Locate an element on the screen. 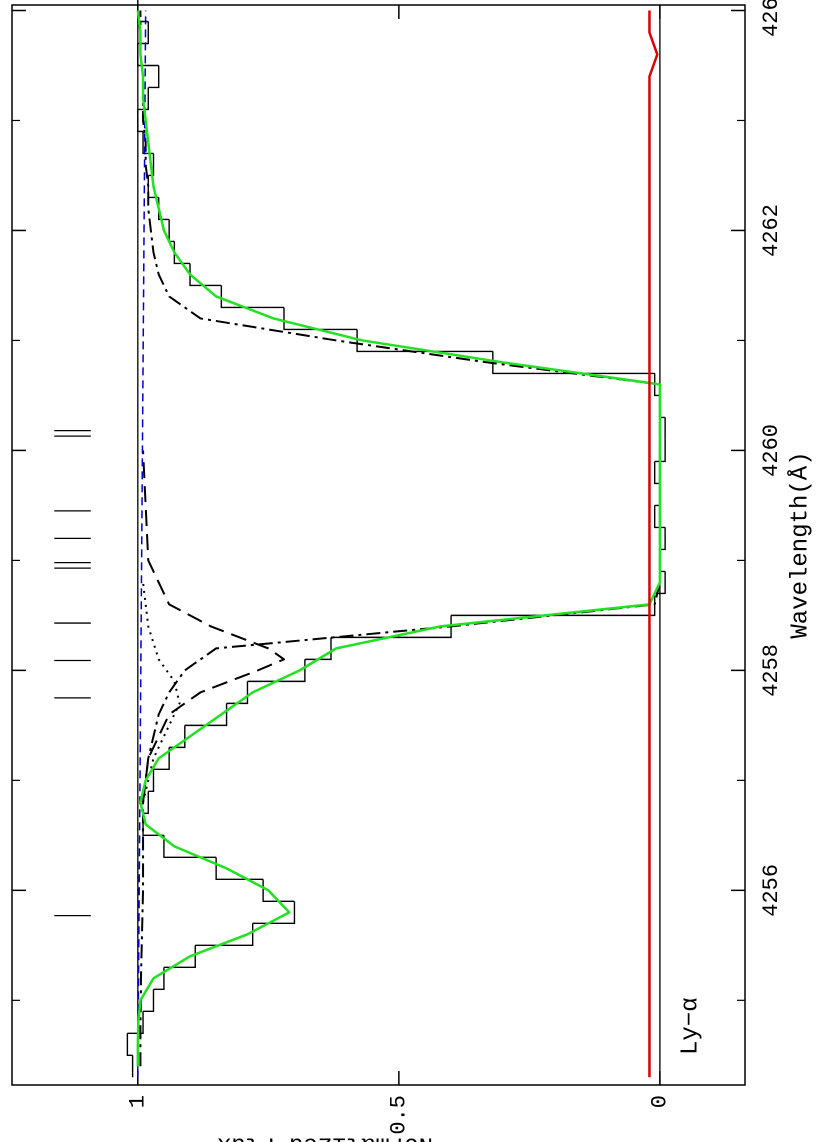 This screenshot has height=1142, width=830. x-tick-label: 4258 is located at coordinates (771, 670).